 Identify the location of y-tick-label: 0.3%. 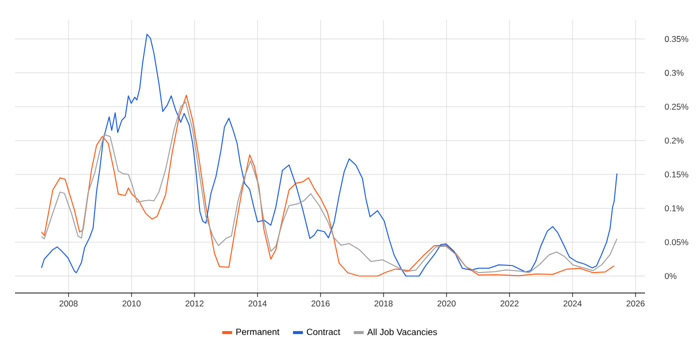
(674, 73).